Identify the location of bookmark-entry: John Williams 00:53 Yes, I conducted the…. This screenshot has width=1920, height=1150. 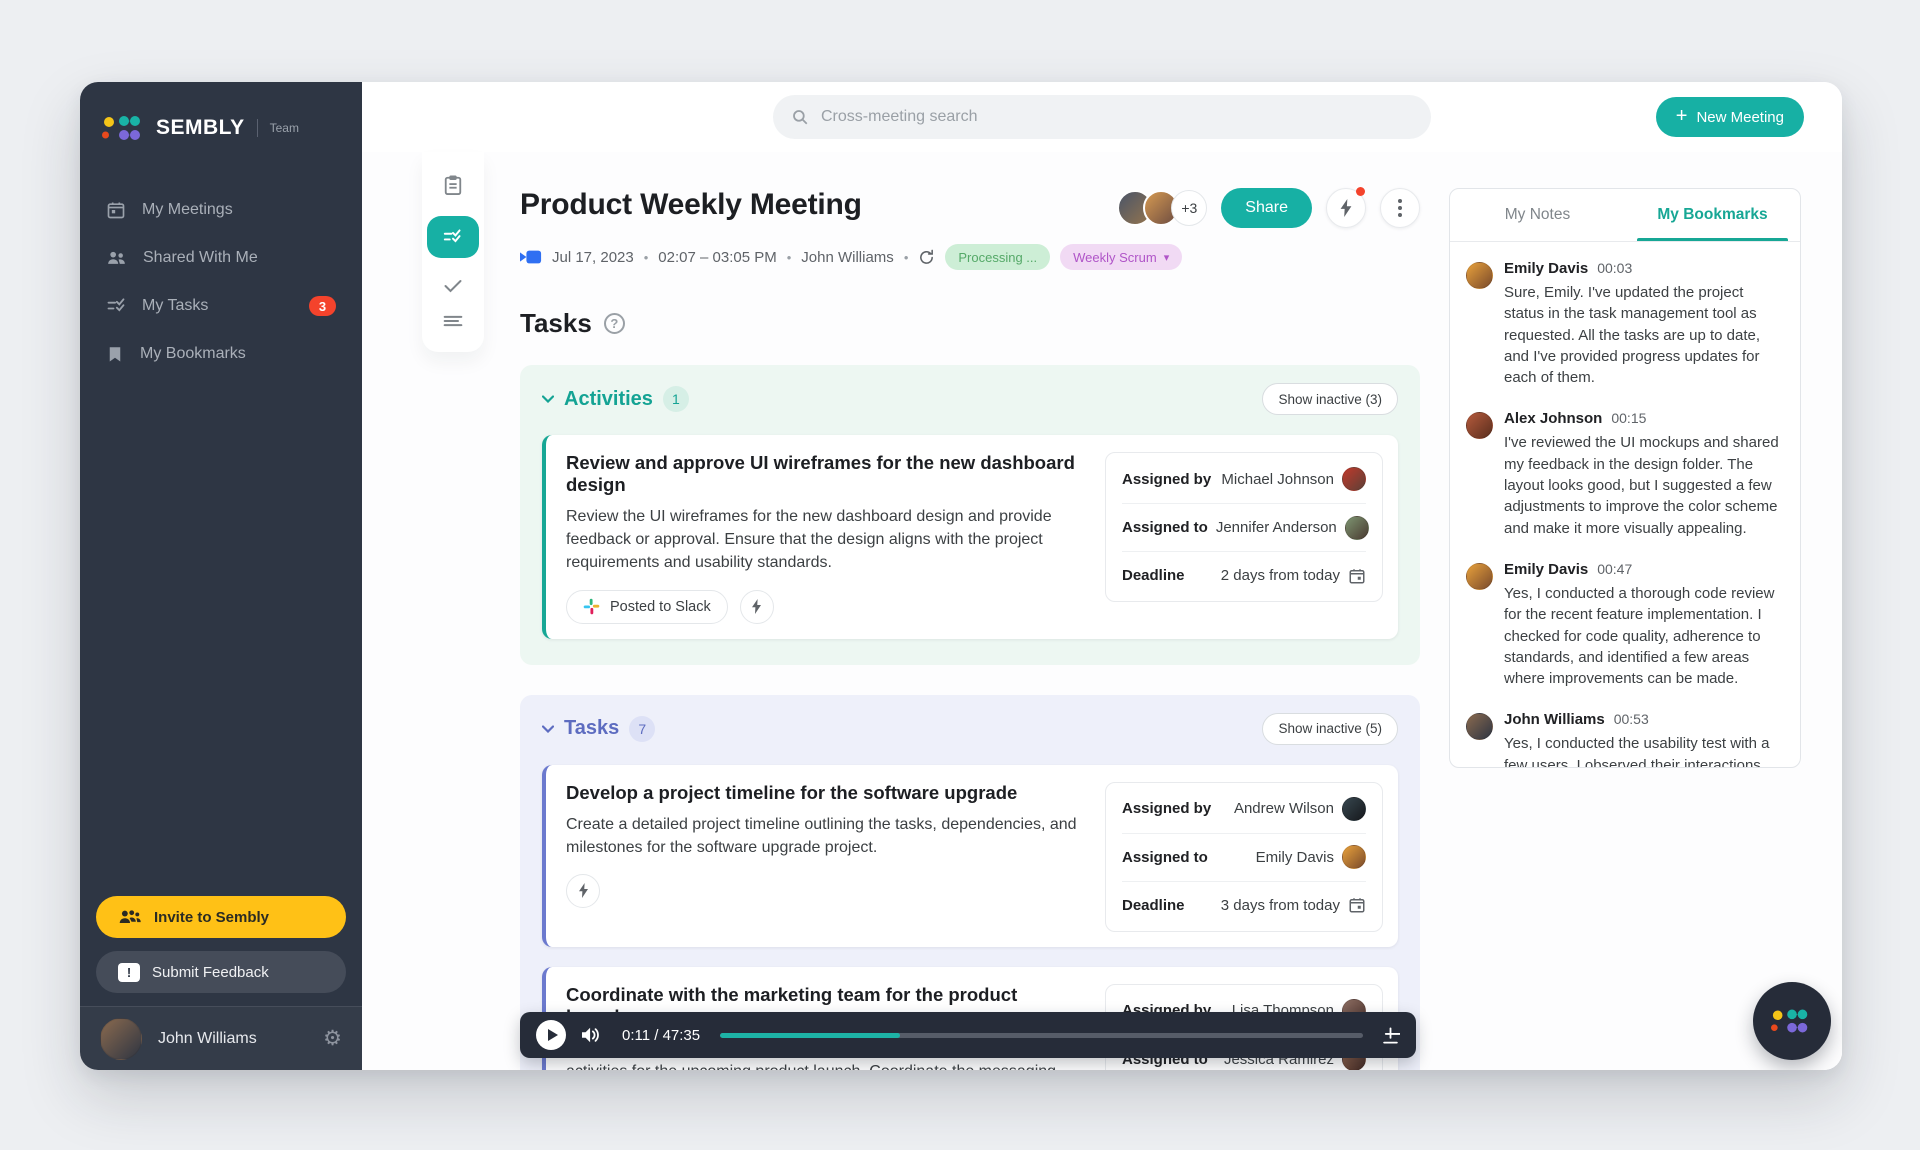
(1625, 739).